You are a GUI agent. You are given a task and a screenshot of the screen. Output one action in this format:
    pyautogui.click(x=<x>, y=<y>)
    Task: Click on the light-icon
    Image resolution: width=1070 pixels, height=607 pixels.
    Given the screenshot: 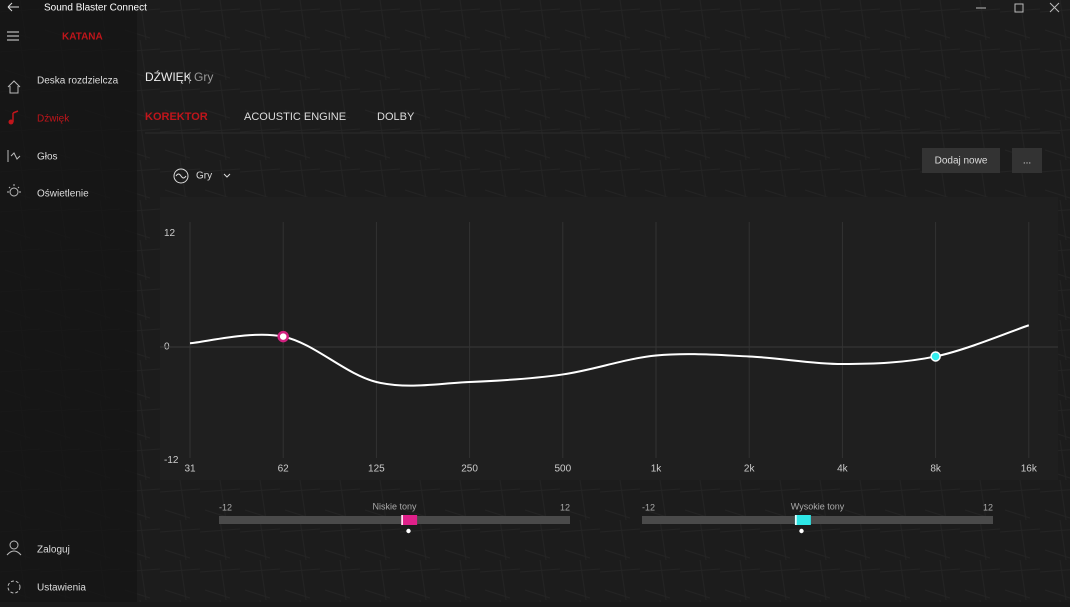 What is the action you would take?
    pyautogui.click(x=14, y=192)
    